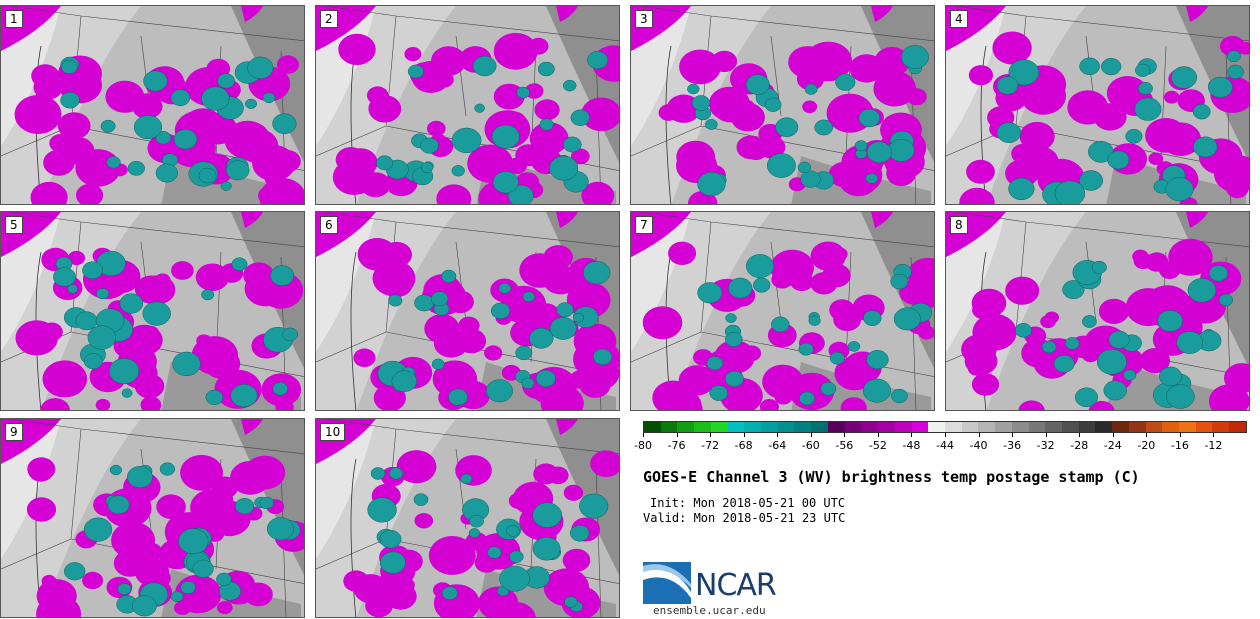 This screenshot has height=619, width=1260. Describe the element at coordinates (14, 225) in the screenshot. I see `panel-number: 5` at that location.